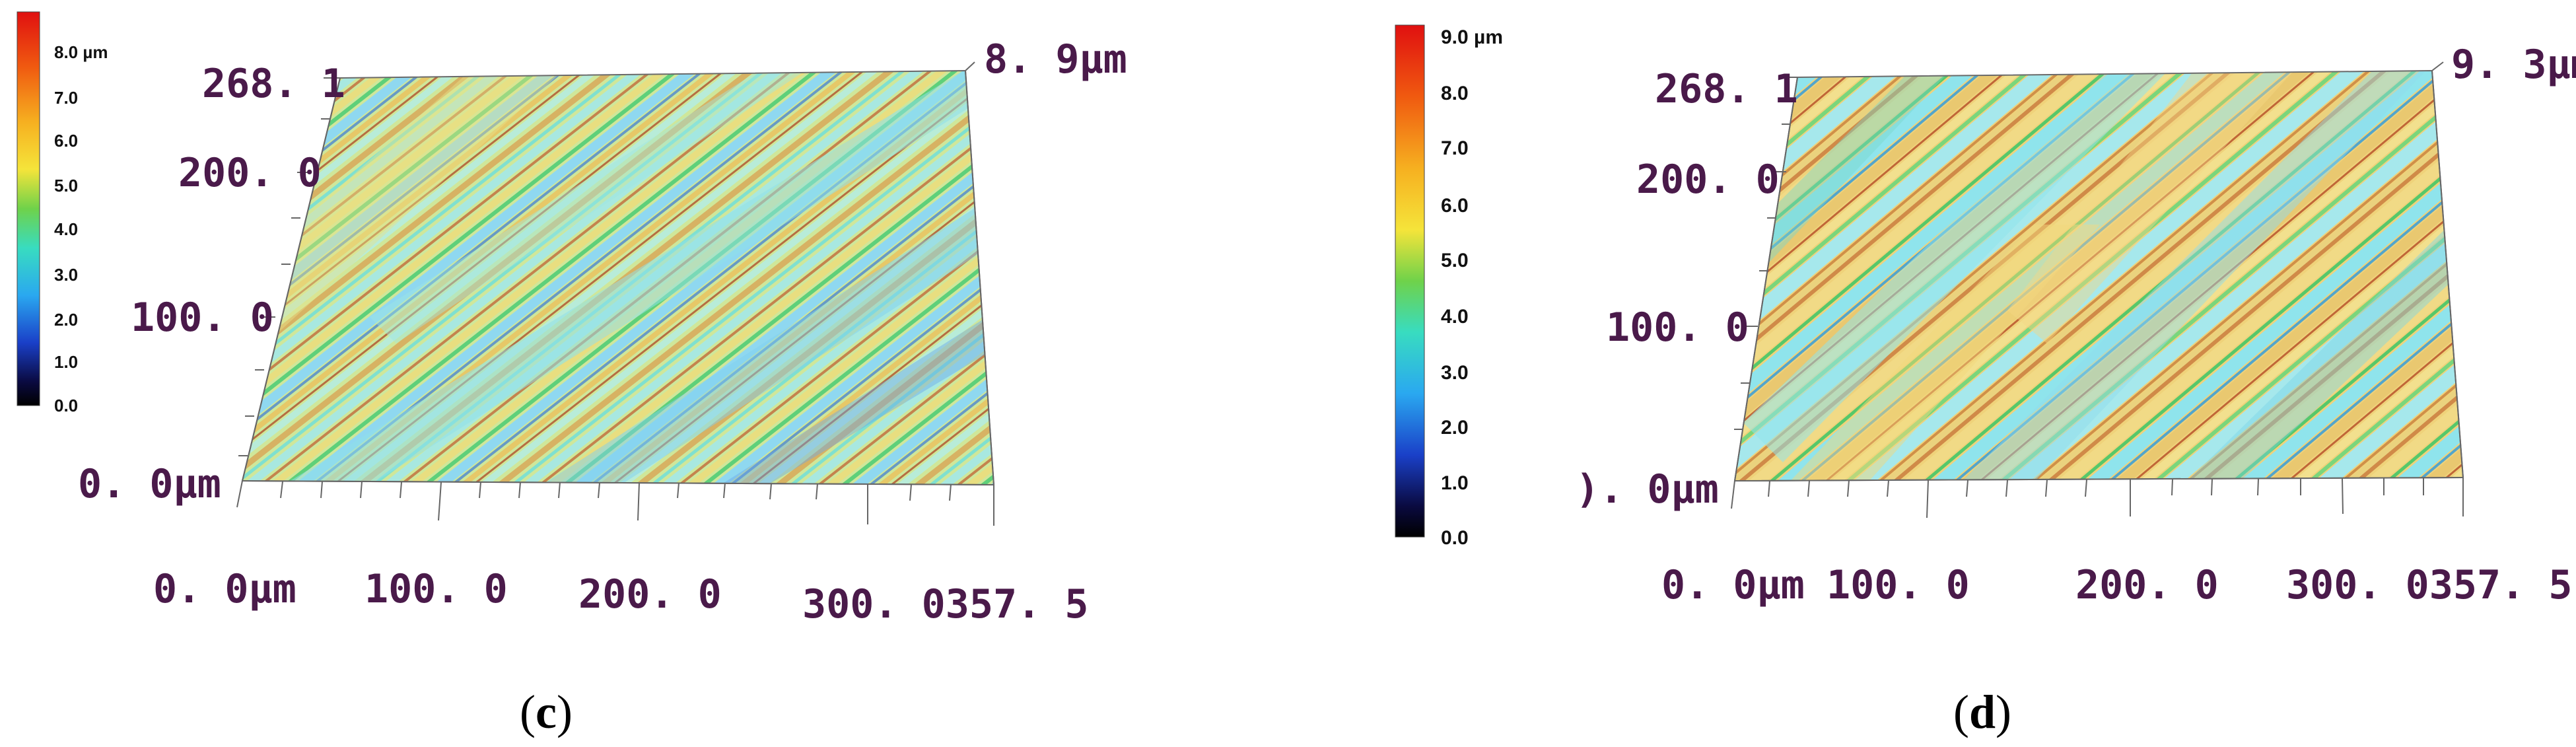 The width and height of the screenshot is (2576, 747). Describe the element at coordinates (2514, 65) in the screenshot. I see `z-max-d: 9. 3μm` at that location.